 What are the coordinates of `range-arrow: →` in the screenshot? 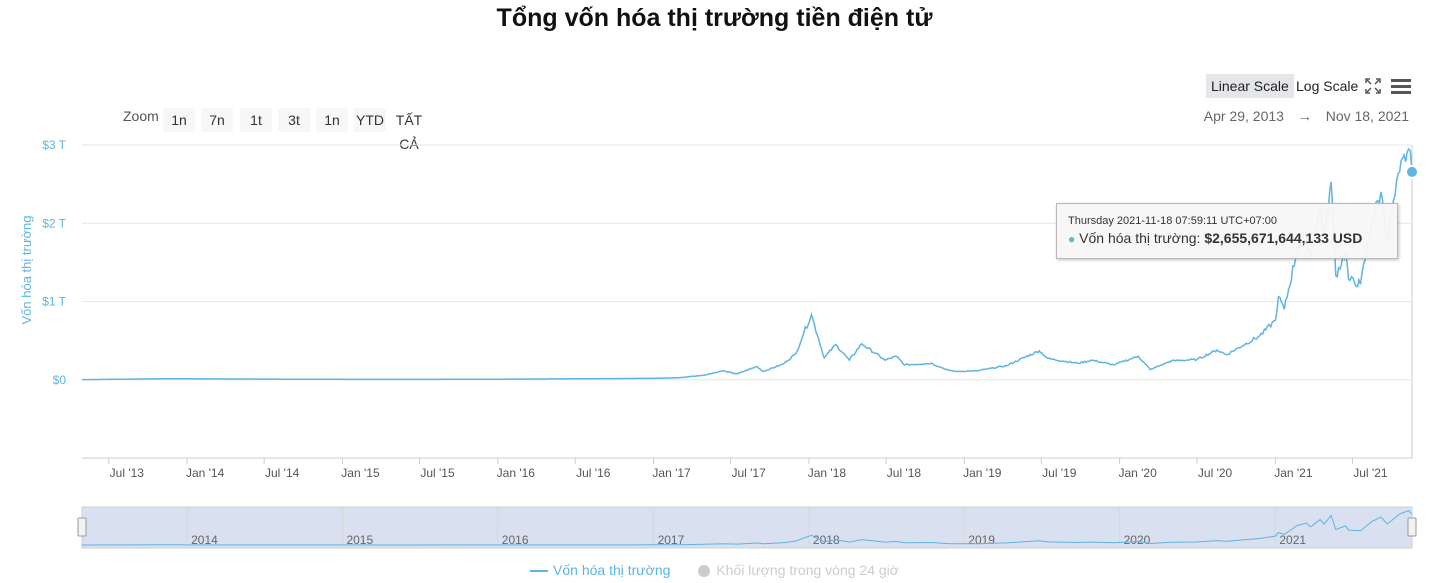 It's located at (1304, 116).